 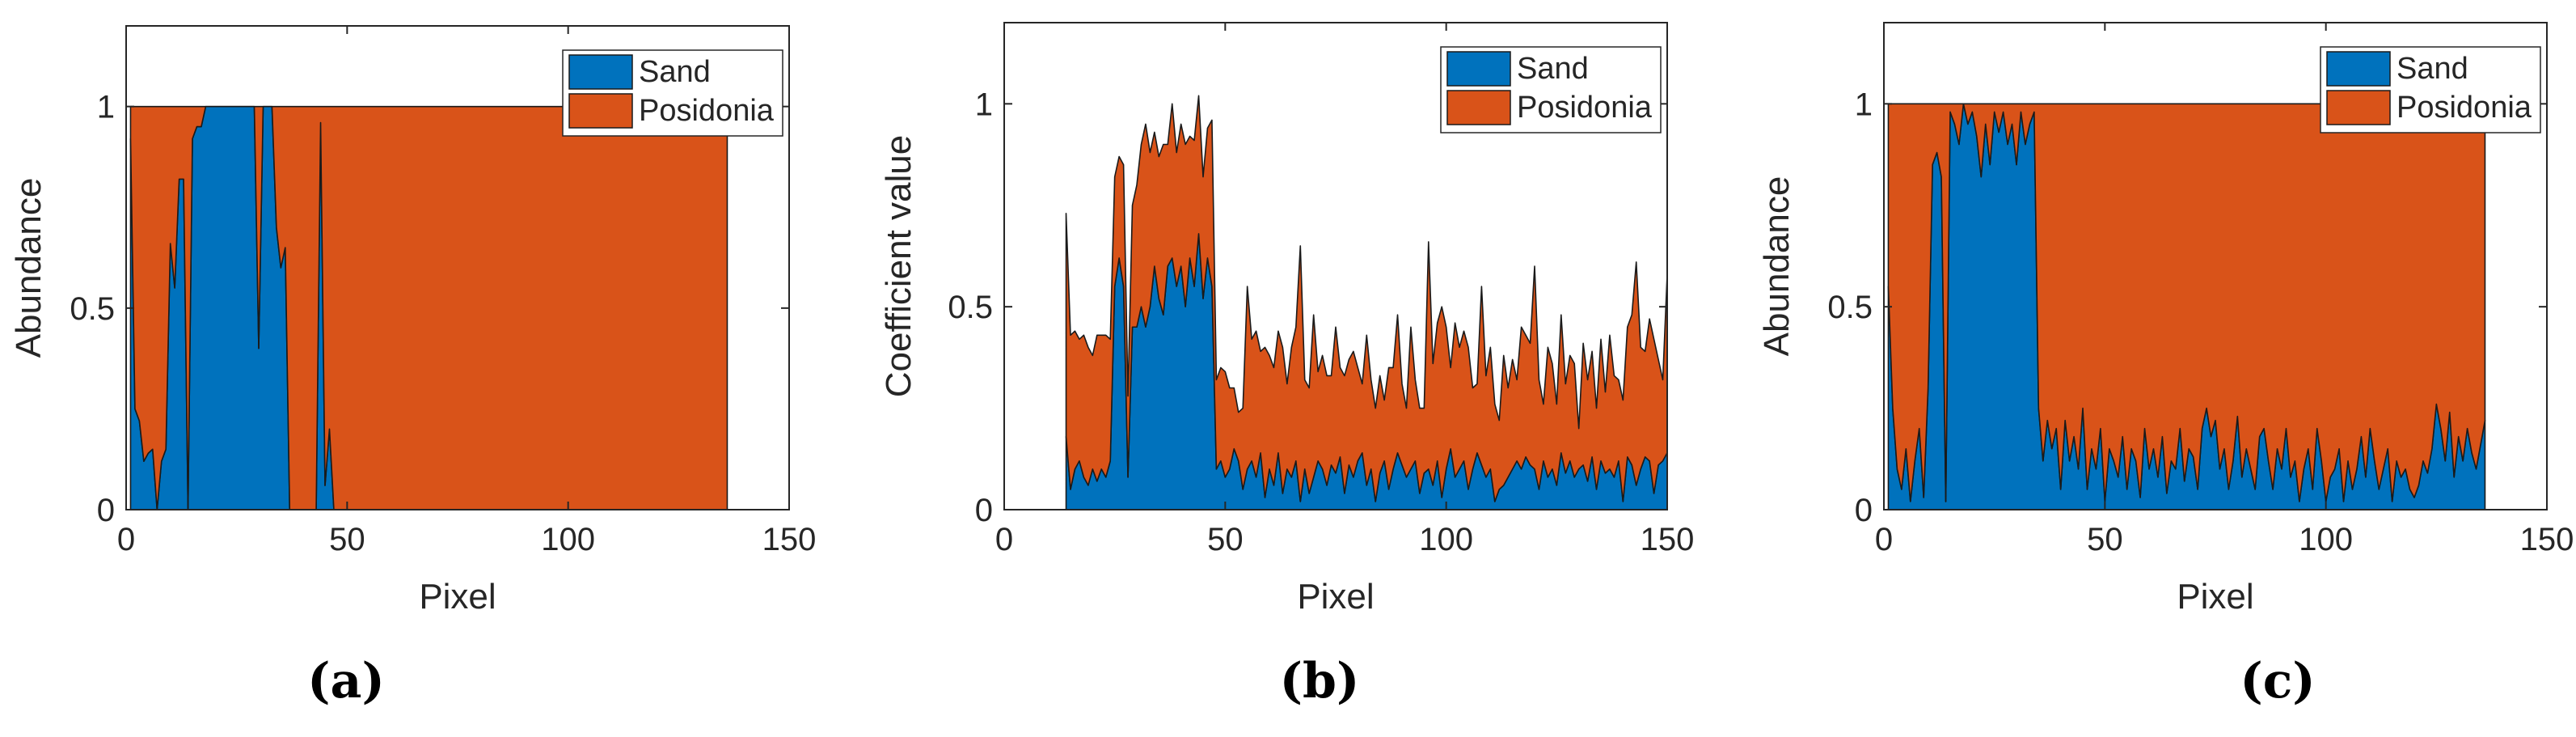 I want to click on panel-label: (c), so click(x=2277, y=681).